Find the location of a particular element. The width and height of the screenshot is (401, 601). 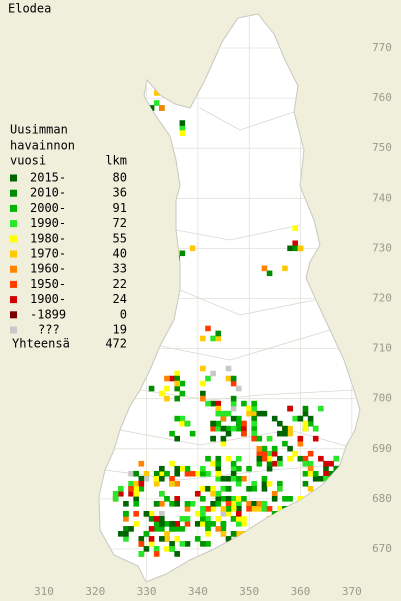

legend-count: 55 is located at coordinates (120, 238).